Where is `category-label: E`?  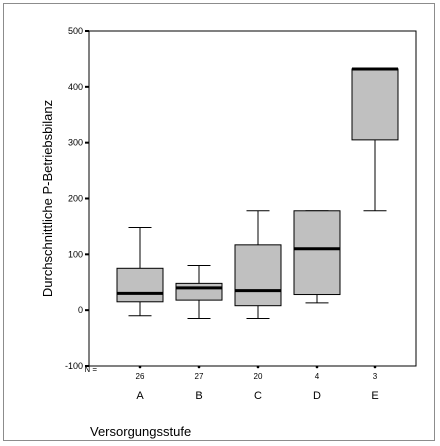 category-label: E is located at coordinates (374, 396).